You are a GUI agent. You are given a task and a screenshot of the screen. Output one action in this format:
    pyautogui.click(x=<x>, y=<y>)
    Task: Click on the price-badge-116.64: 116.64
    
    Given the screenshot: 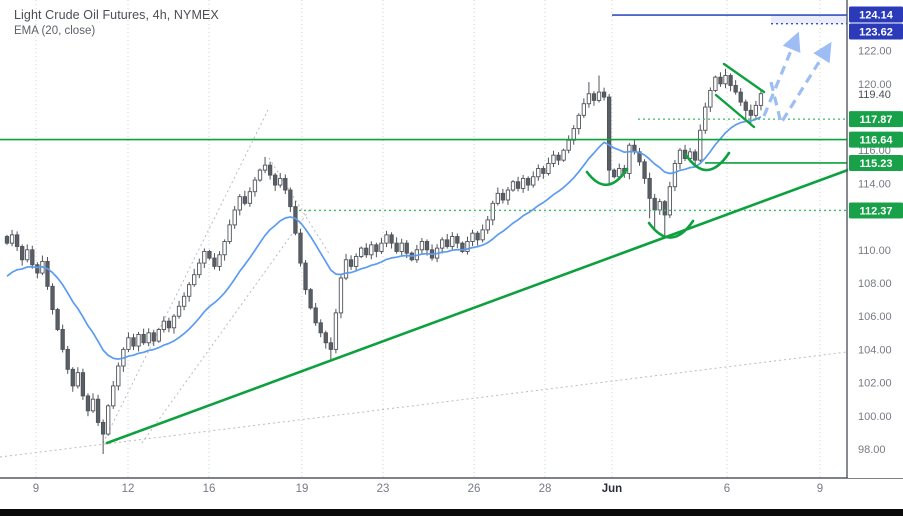 What is the action you would take?
    pyautogui.click(x=876, y=139)
    